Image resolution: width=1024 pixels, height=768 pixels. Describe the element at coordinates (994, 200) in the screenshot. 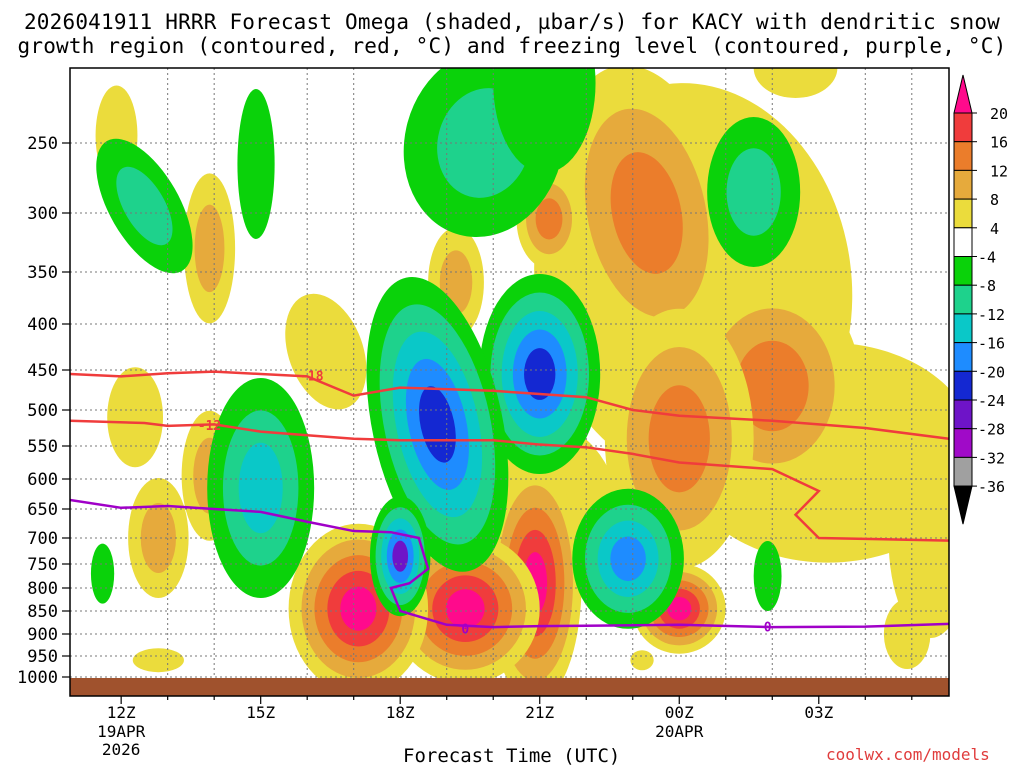

I see `colorbar-label-3: 8` at that location.